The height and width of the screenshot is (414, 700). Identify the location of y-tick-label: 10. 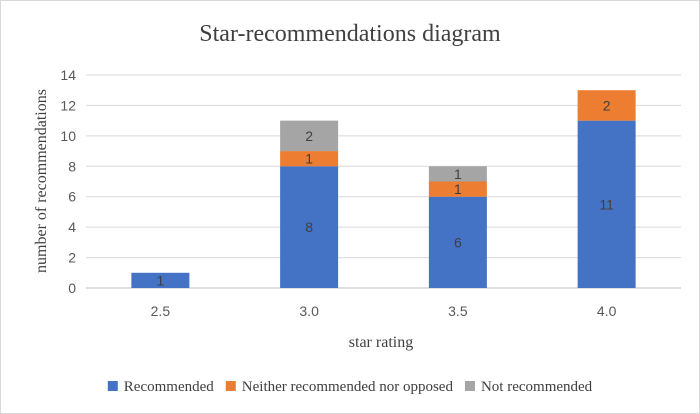
(68, 136).